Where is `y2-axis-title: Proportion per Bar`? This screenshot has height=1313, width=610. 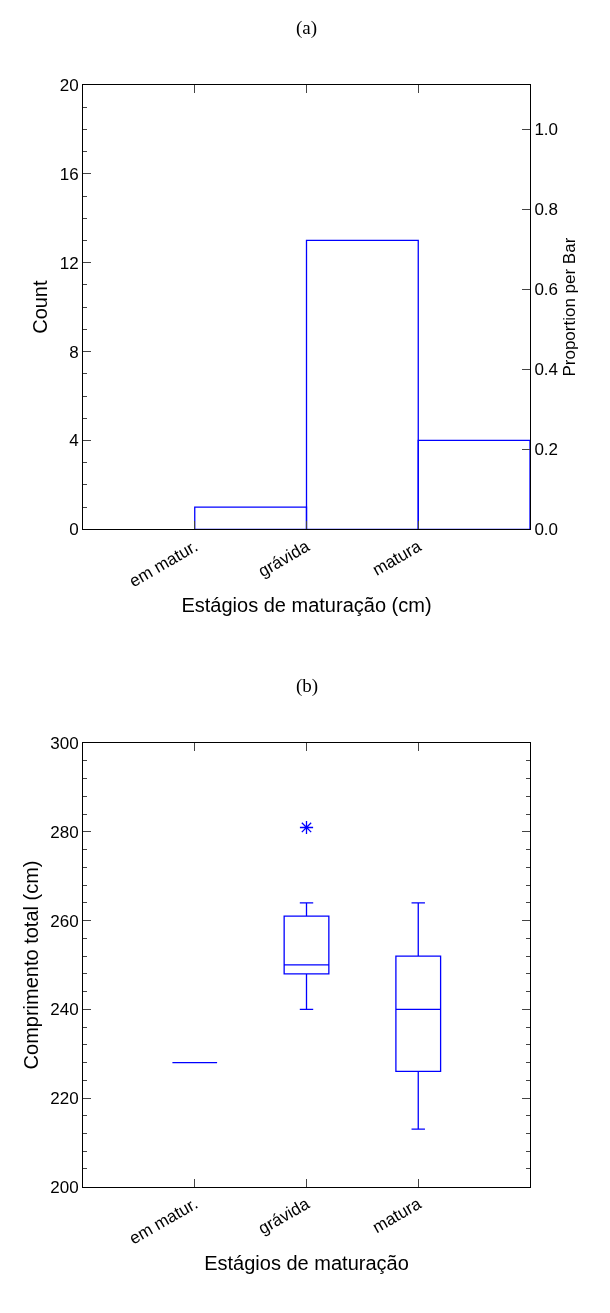 y2-axis-title: Proportion per Bar is located at coordinates (570, 307).